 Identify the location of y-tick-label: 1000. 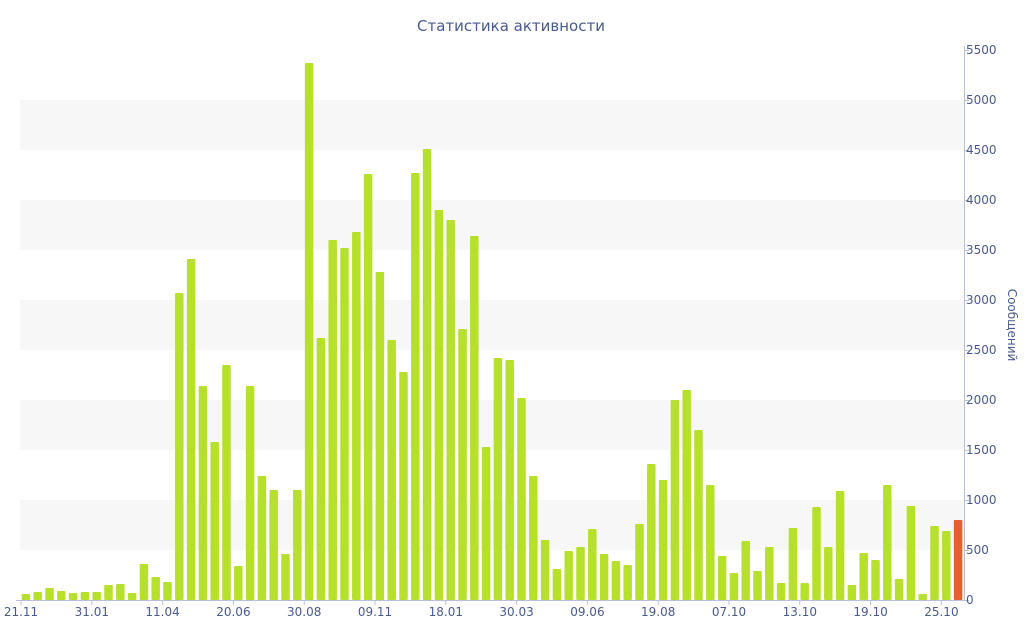
(981, 500).